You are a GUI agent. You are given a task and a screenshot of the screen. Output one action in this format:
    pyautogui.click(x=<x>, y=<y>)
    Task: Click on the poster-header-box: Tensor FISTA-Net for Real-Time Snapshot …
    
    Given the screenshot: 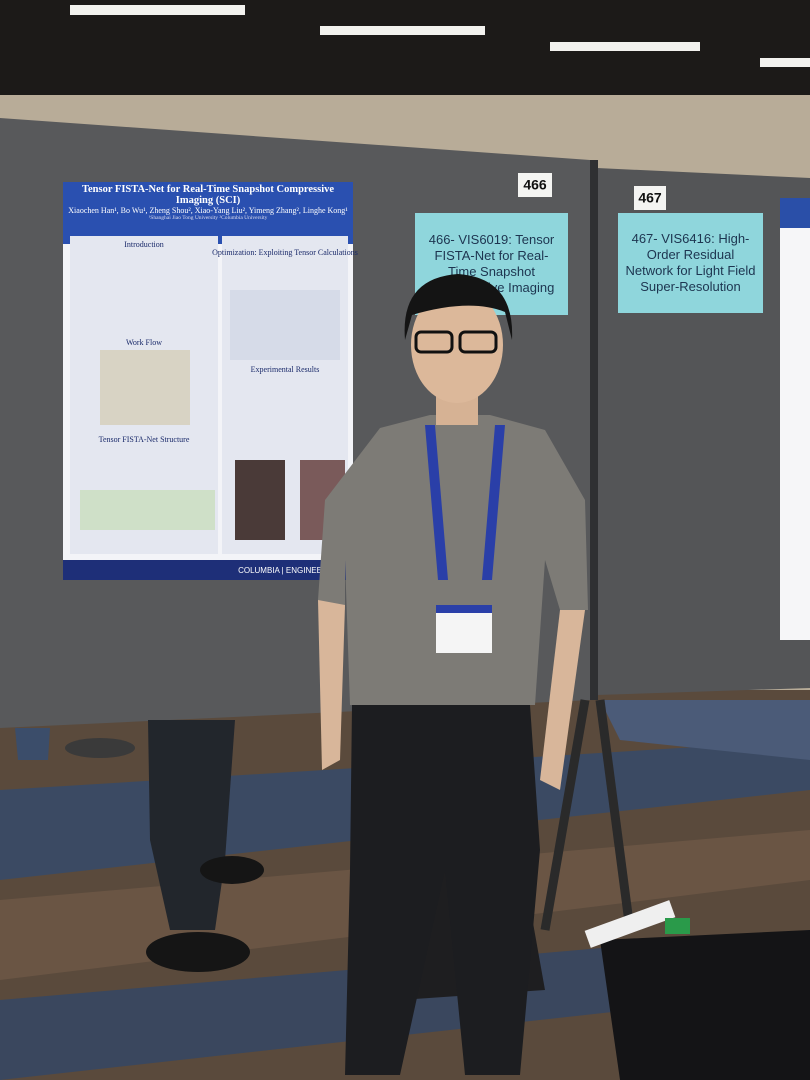 What is the action you would take?
    pyautogui.click(x=208, y=202)
    